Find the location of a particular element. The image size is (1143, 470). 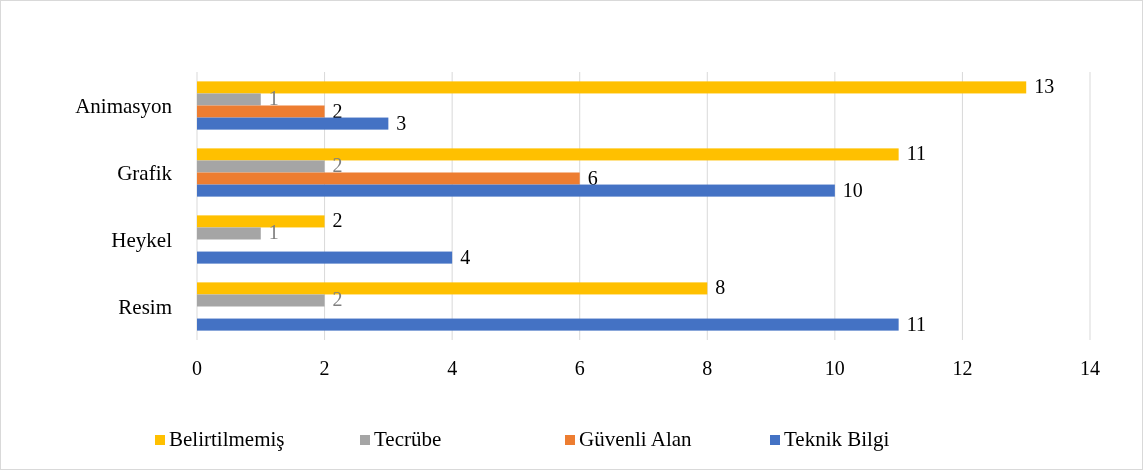

x-tick-label: 14 is located at coordinates (1090, 368).